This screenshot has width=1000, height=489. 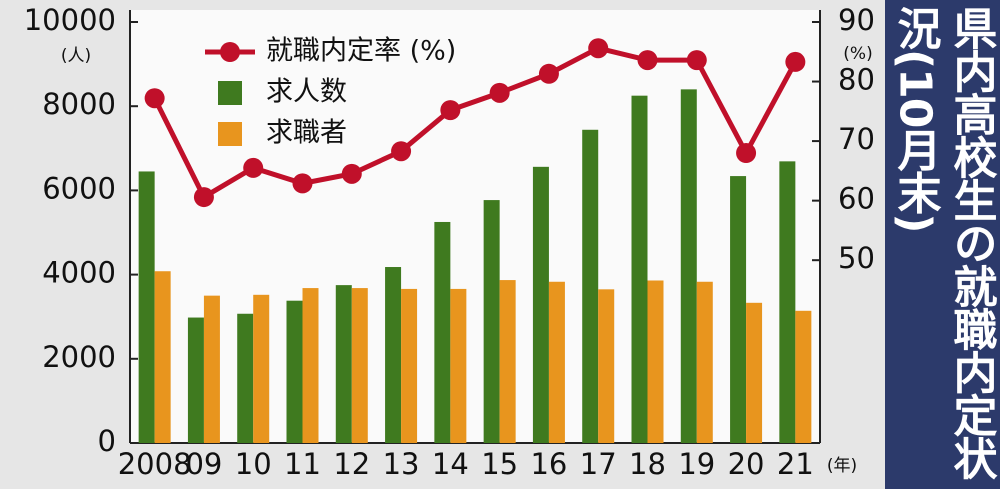 I want to click on x-tick-label: 10, so click(x=253, y=464).